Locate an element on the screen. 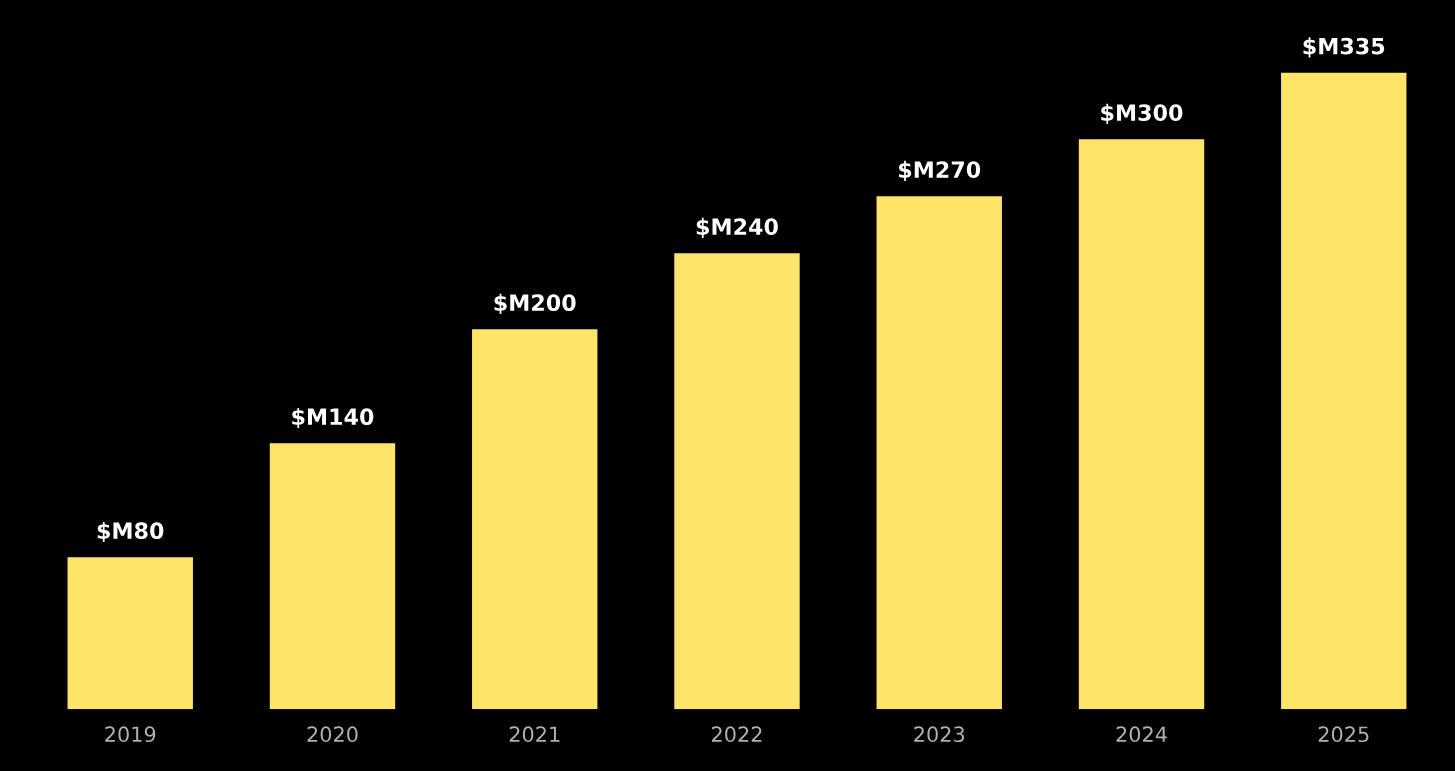 This screenshot has width=1455, height=771. x-tick-label: 2019 is located at coordinates (130, 734).